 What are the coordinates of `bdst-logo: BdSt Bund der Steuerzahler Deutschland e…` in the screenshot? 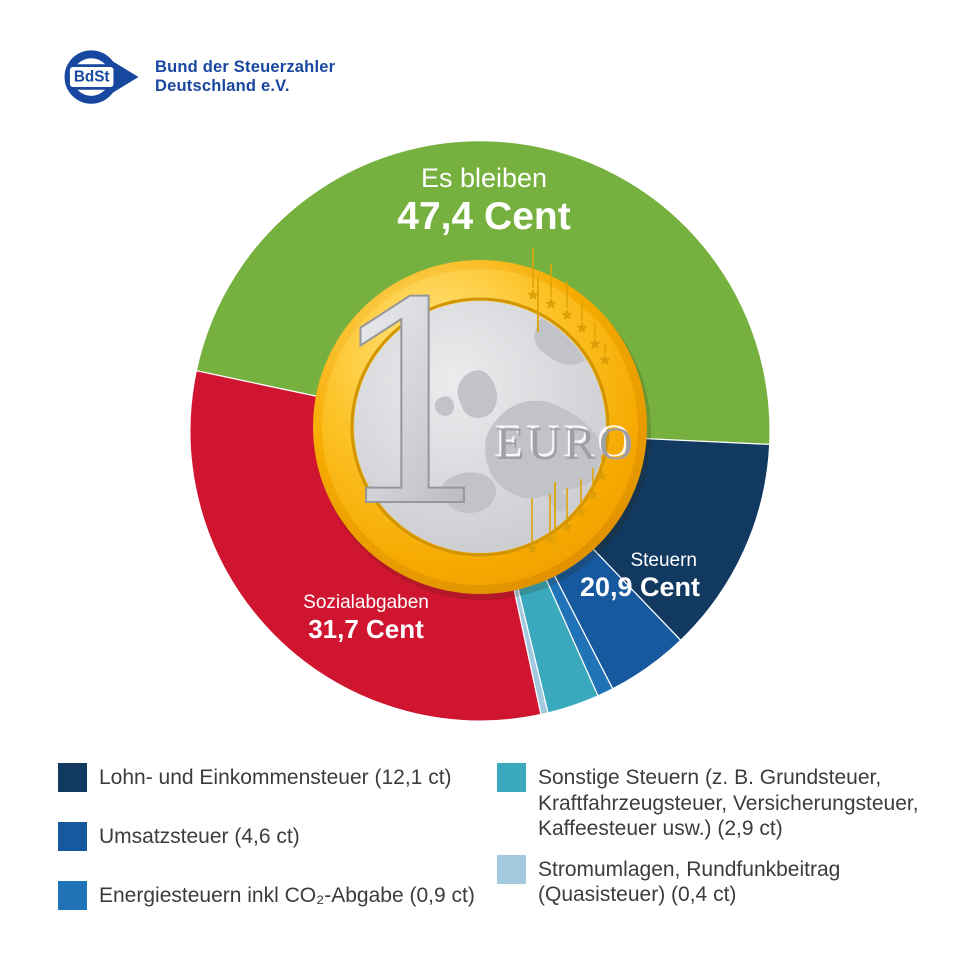 It's located at (196, 77).